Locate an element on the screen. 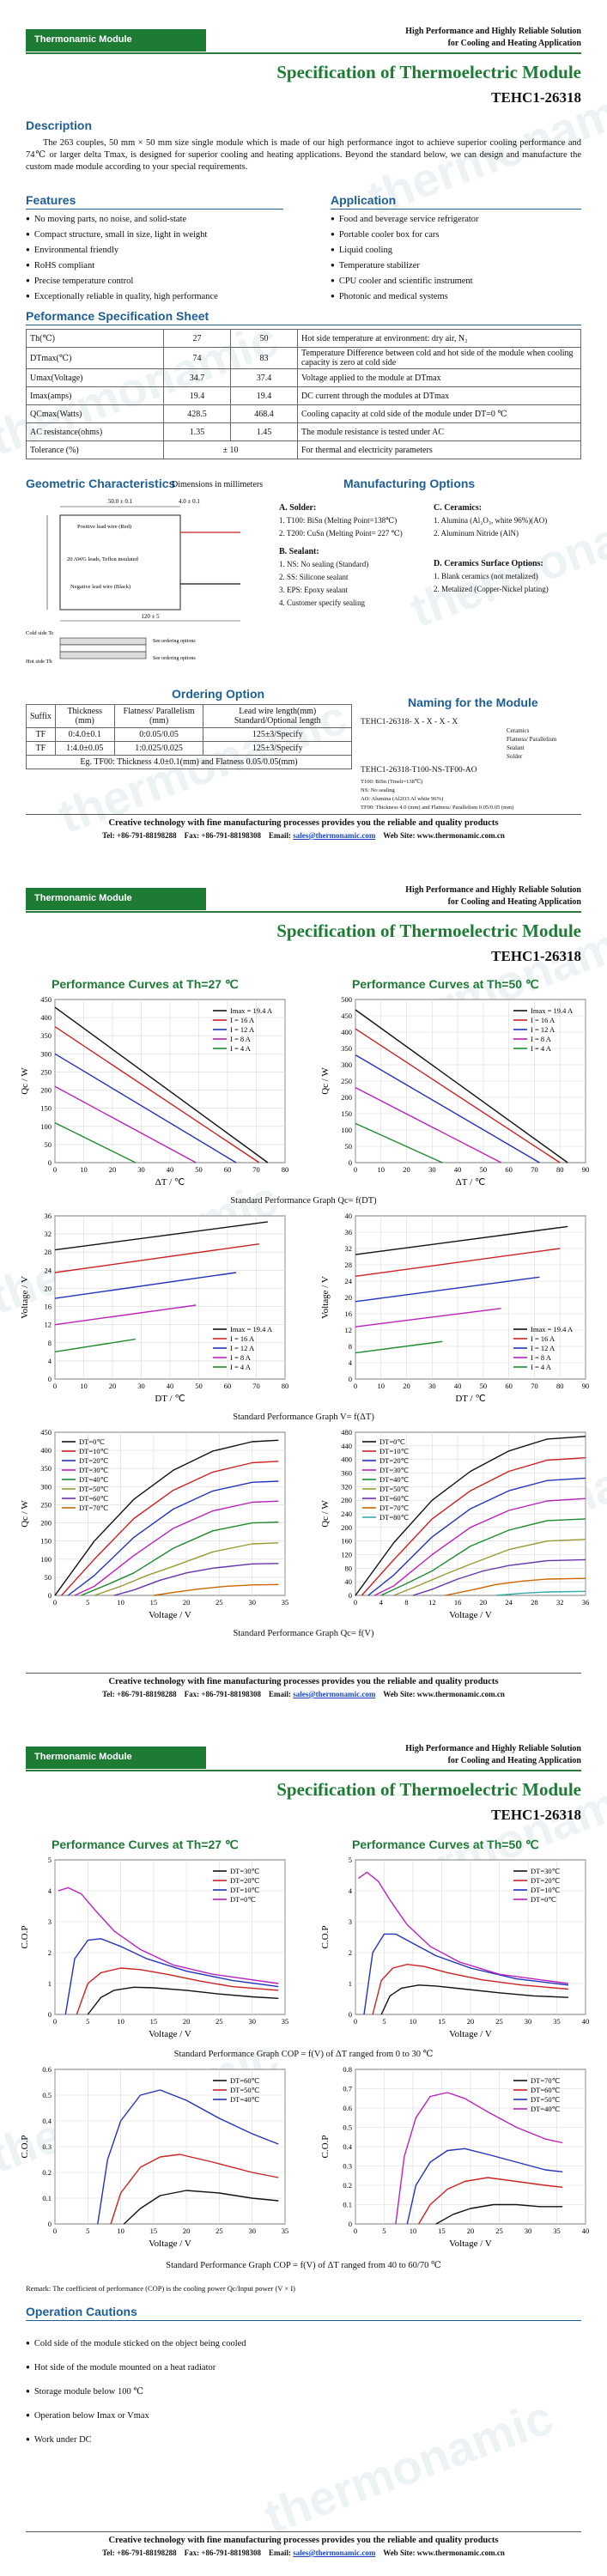  spec-value-th50: 468.4 is located at coordinates (264, 413).